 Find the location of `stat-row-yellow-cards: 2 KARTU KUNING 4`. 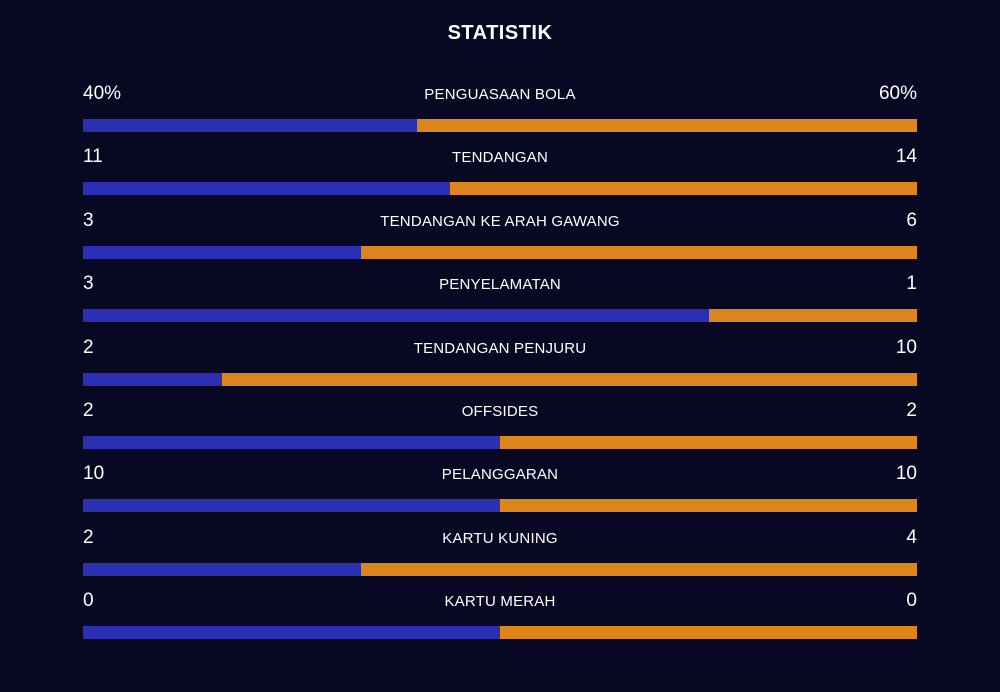

stat-row-yellow-cards: 2 KARTU KUNING 4 is located at coordinates (500, 555).